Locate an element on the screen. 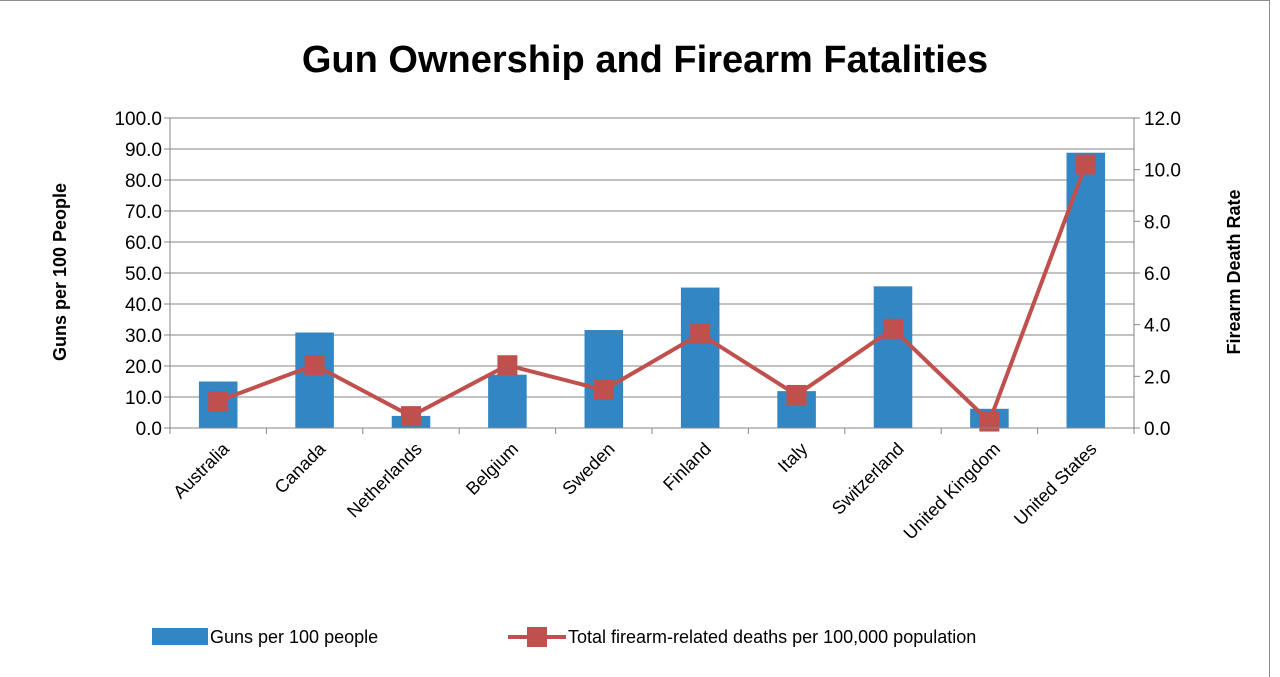 The height and width of the screenshot is (677, 1280). left-tick-label: 90.0 is located at coordinates (143, 150).